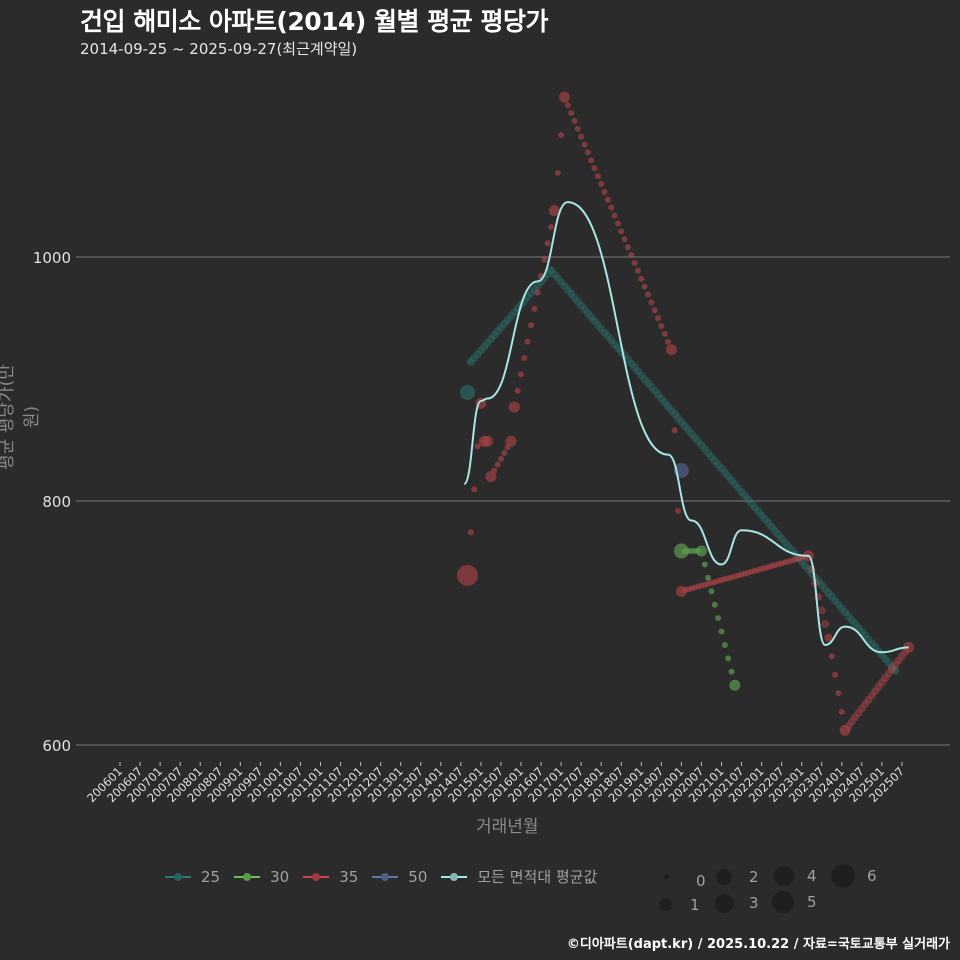 The width and height of the screenshot is (960, 960). Describe the element at coordinates (679, 905) in the screenshot. I see `size-legend-1: 1` at that location.